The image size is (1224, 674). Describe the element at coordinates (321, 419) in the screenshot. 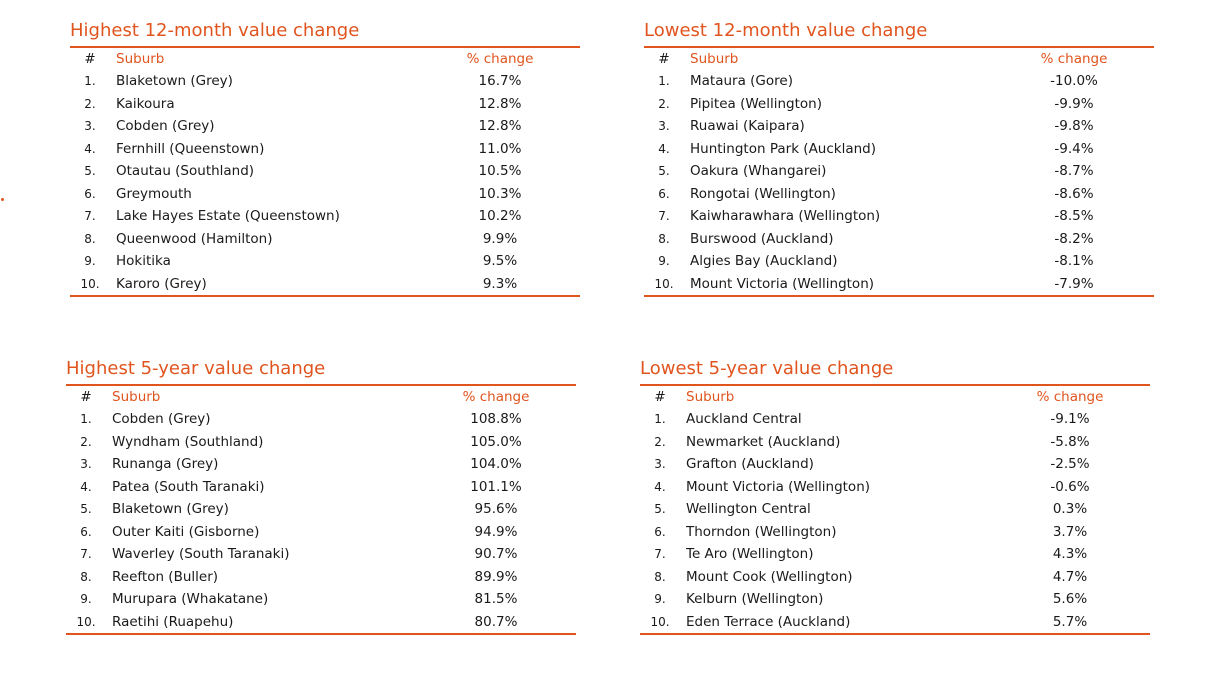

I see `table-row: 1. Cobden (Grey) 108.8%` at that location.